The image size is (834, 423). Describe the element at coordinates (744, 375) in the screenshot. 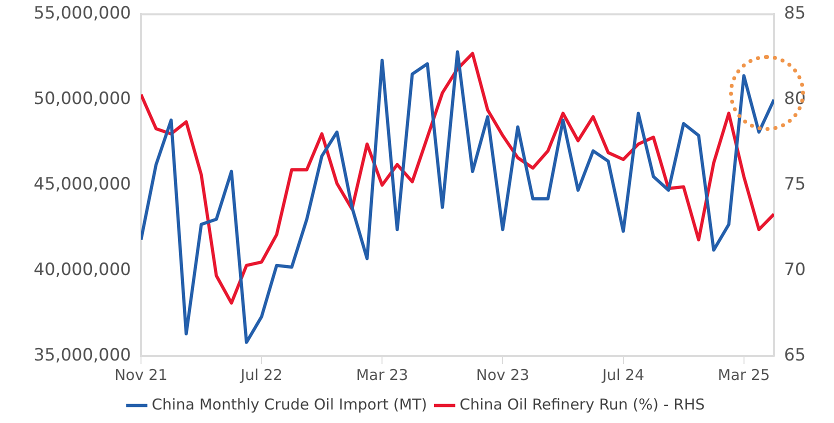

I see `x-tick-label: Mar 25` at that location.